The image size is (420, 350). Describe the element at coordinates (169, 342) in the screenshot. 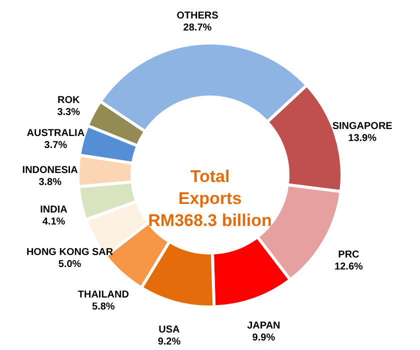

I see `data-label: 9.2%` at that location.